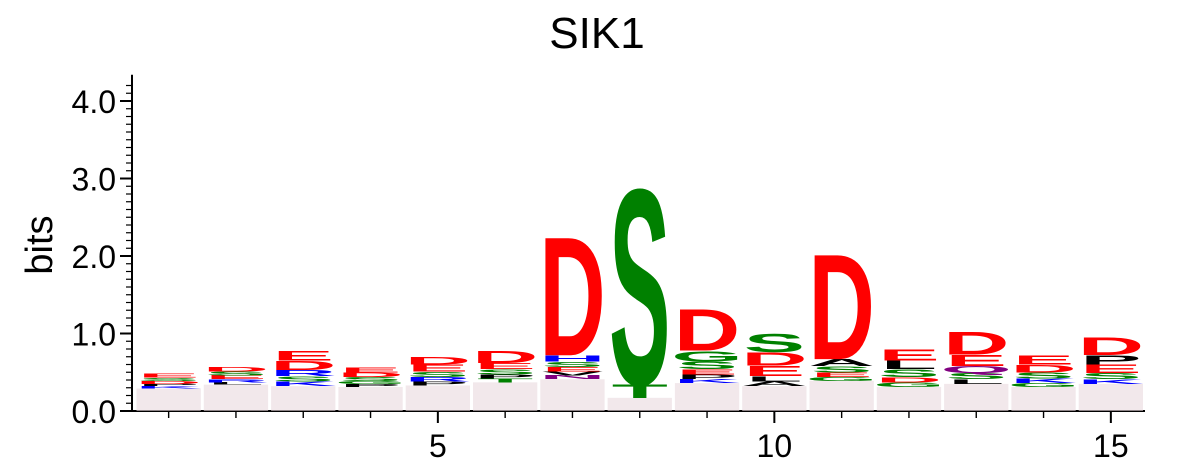  I want to click on y-tick-label: 3.0, so click(94, 180).